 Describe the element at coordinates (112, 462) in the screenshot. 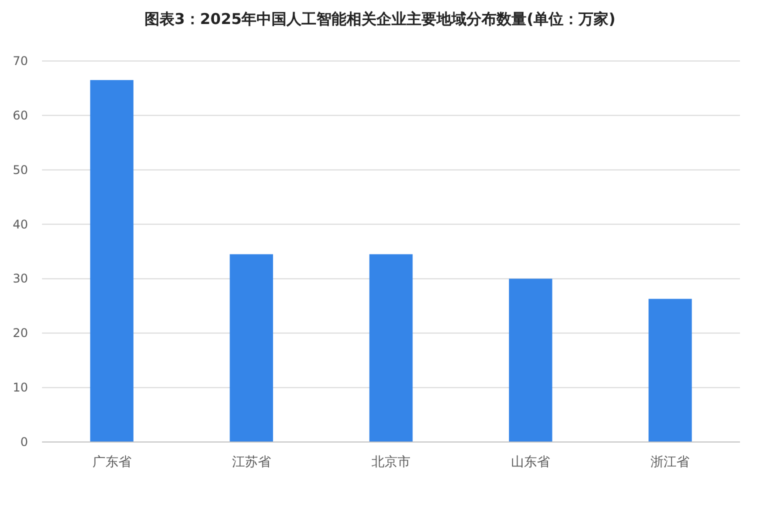

I see `x-tick-label: 广东省` at that location.